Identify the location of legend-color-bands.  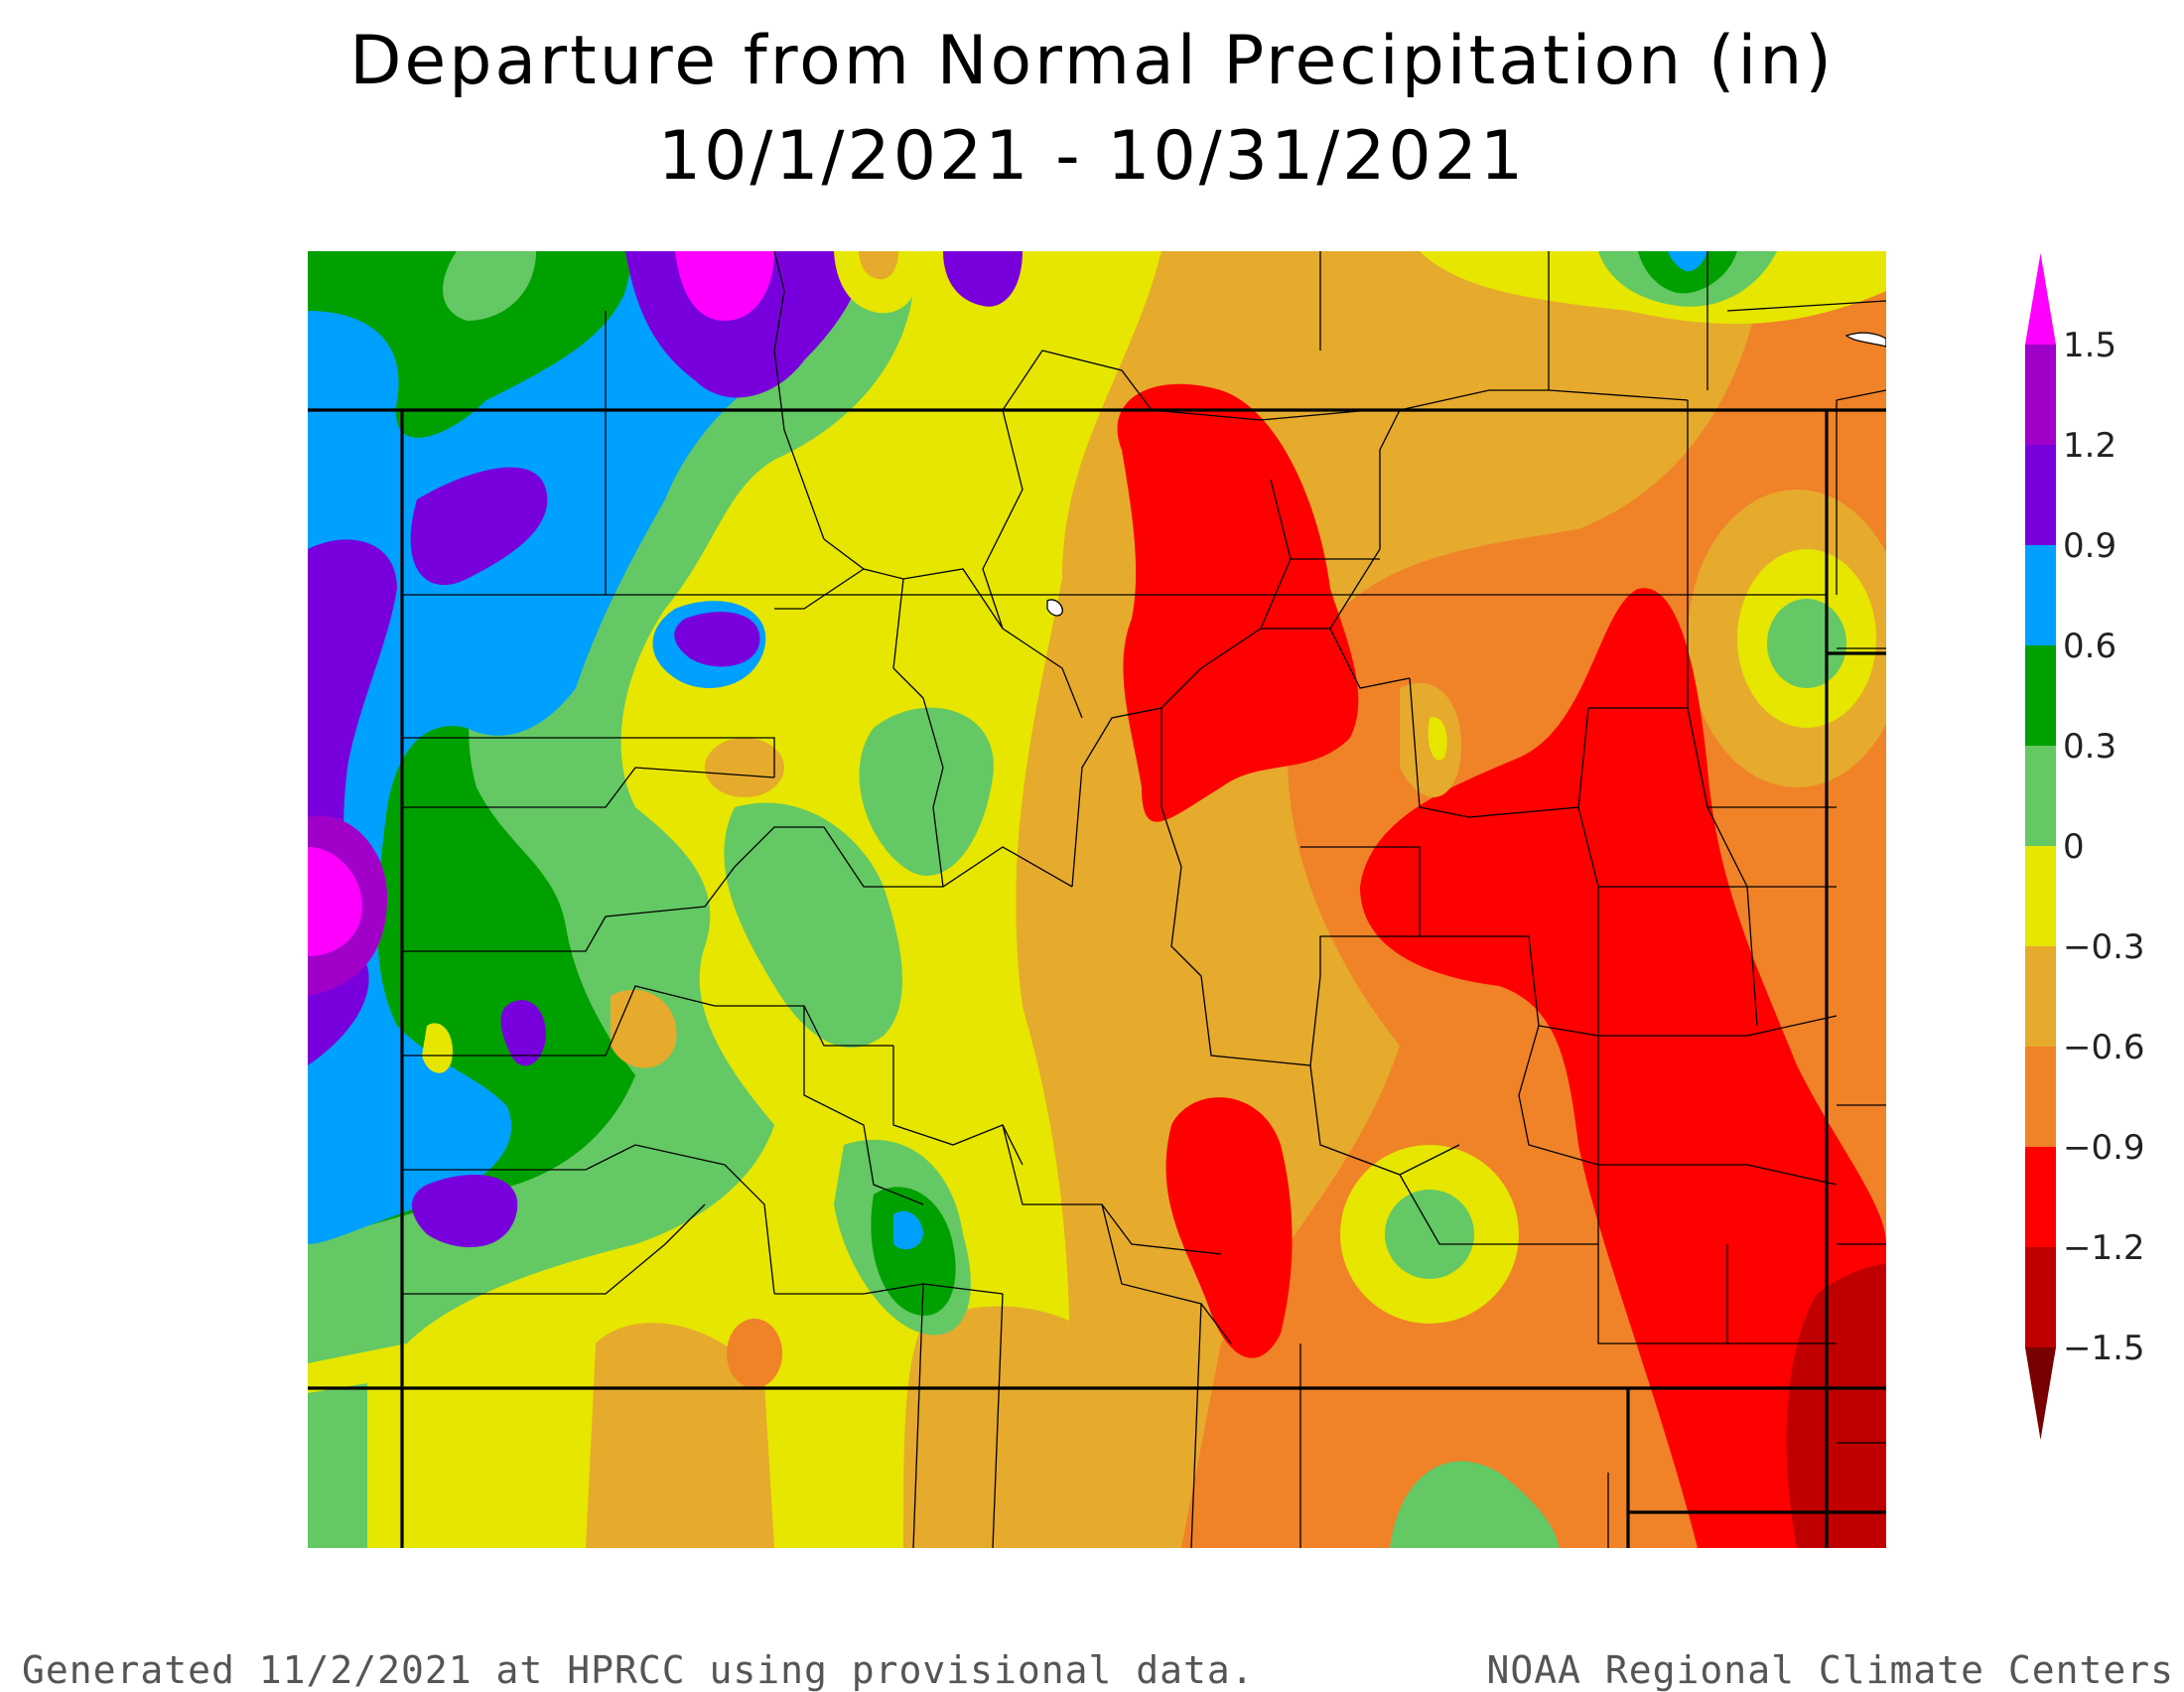
(2040, 846).